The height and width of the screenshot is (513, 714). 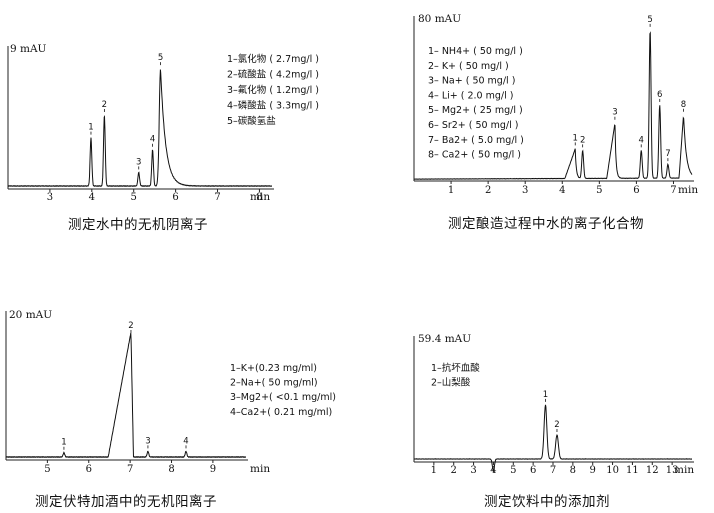 I want to click on legend-entry: 7– Ba2+ ( 5.0 mg/l ), so click(x=476, y=140).